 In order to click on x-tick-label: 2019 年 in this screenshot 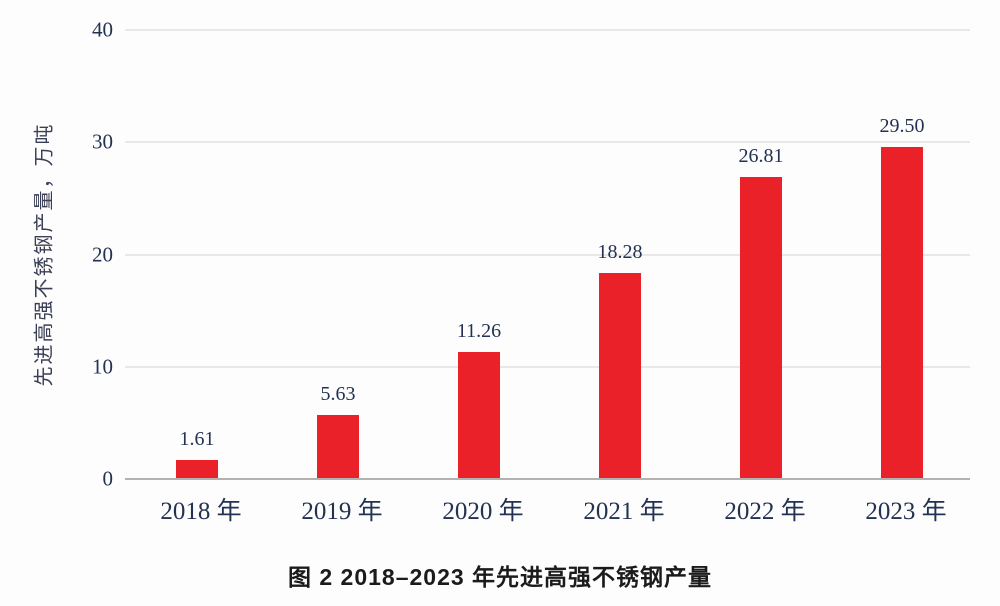, I will do `click(342, 511)`.